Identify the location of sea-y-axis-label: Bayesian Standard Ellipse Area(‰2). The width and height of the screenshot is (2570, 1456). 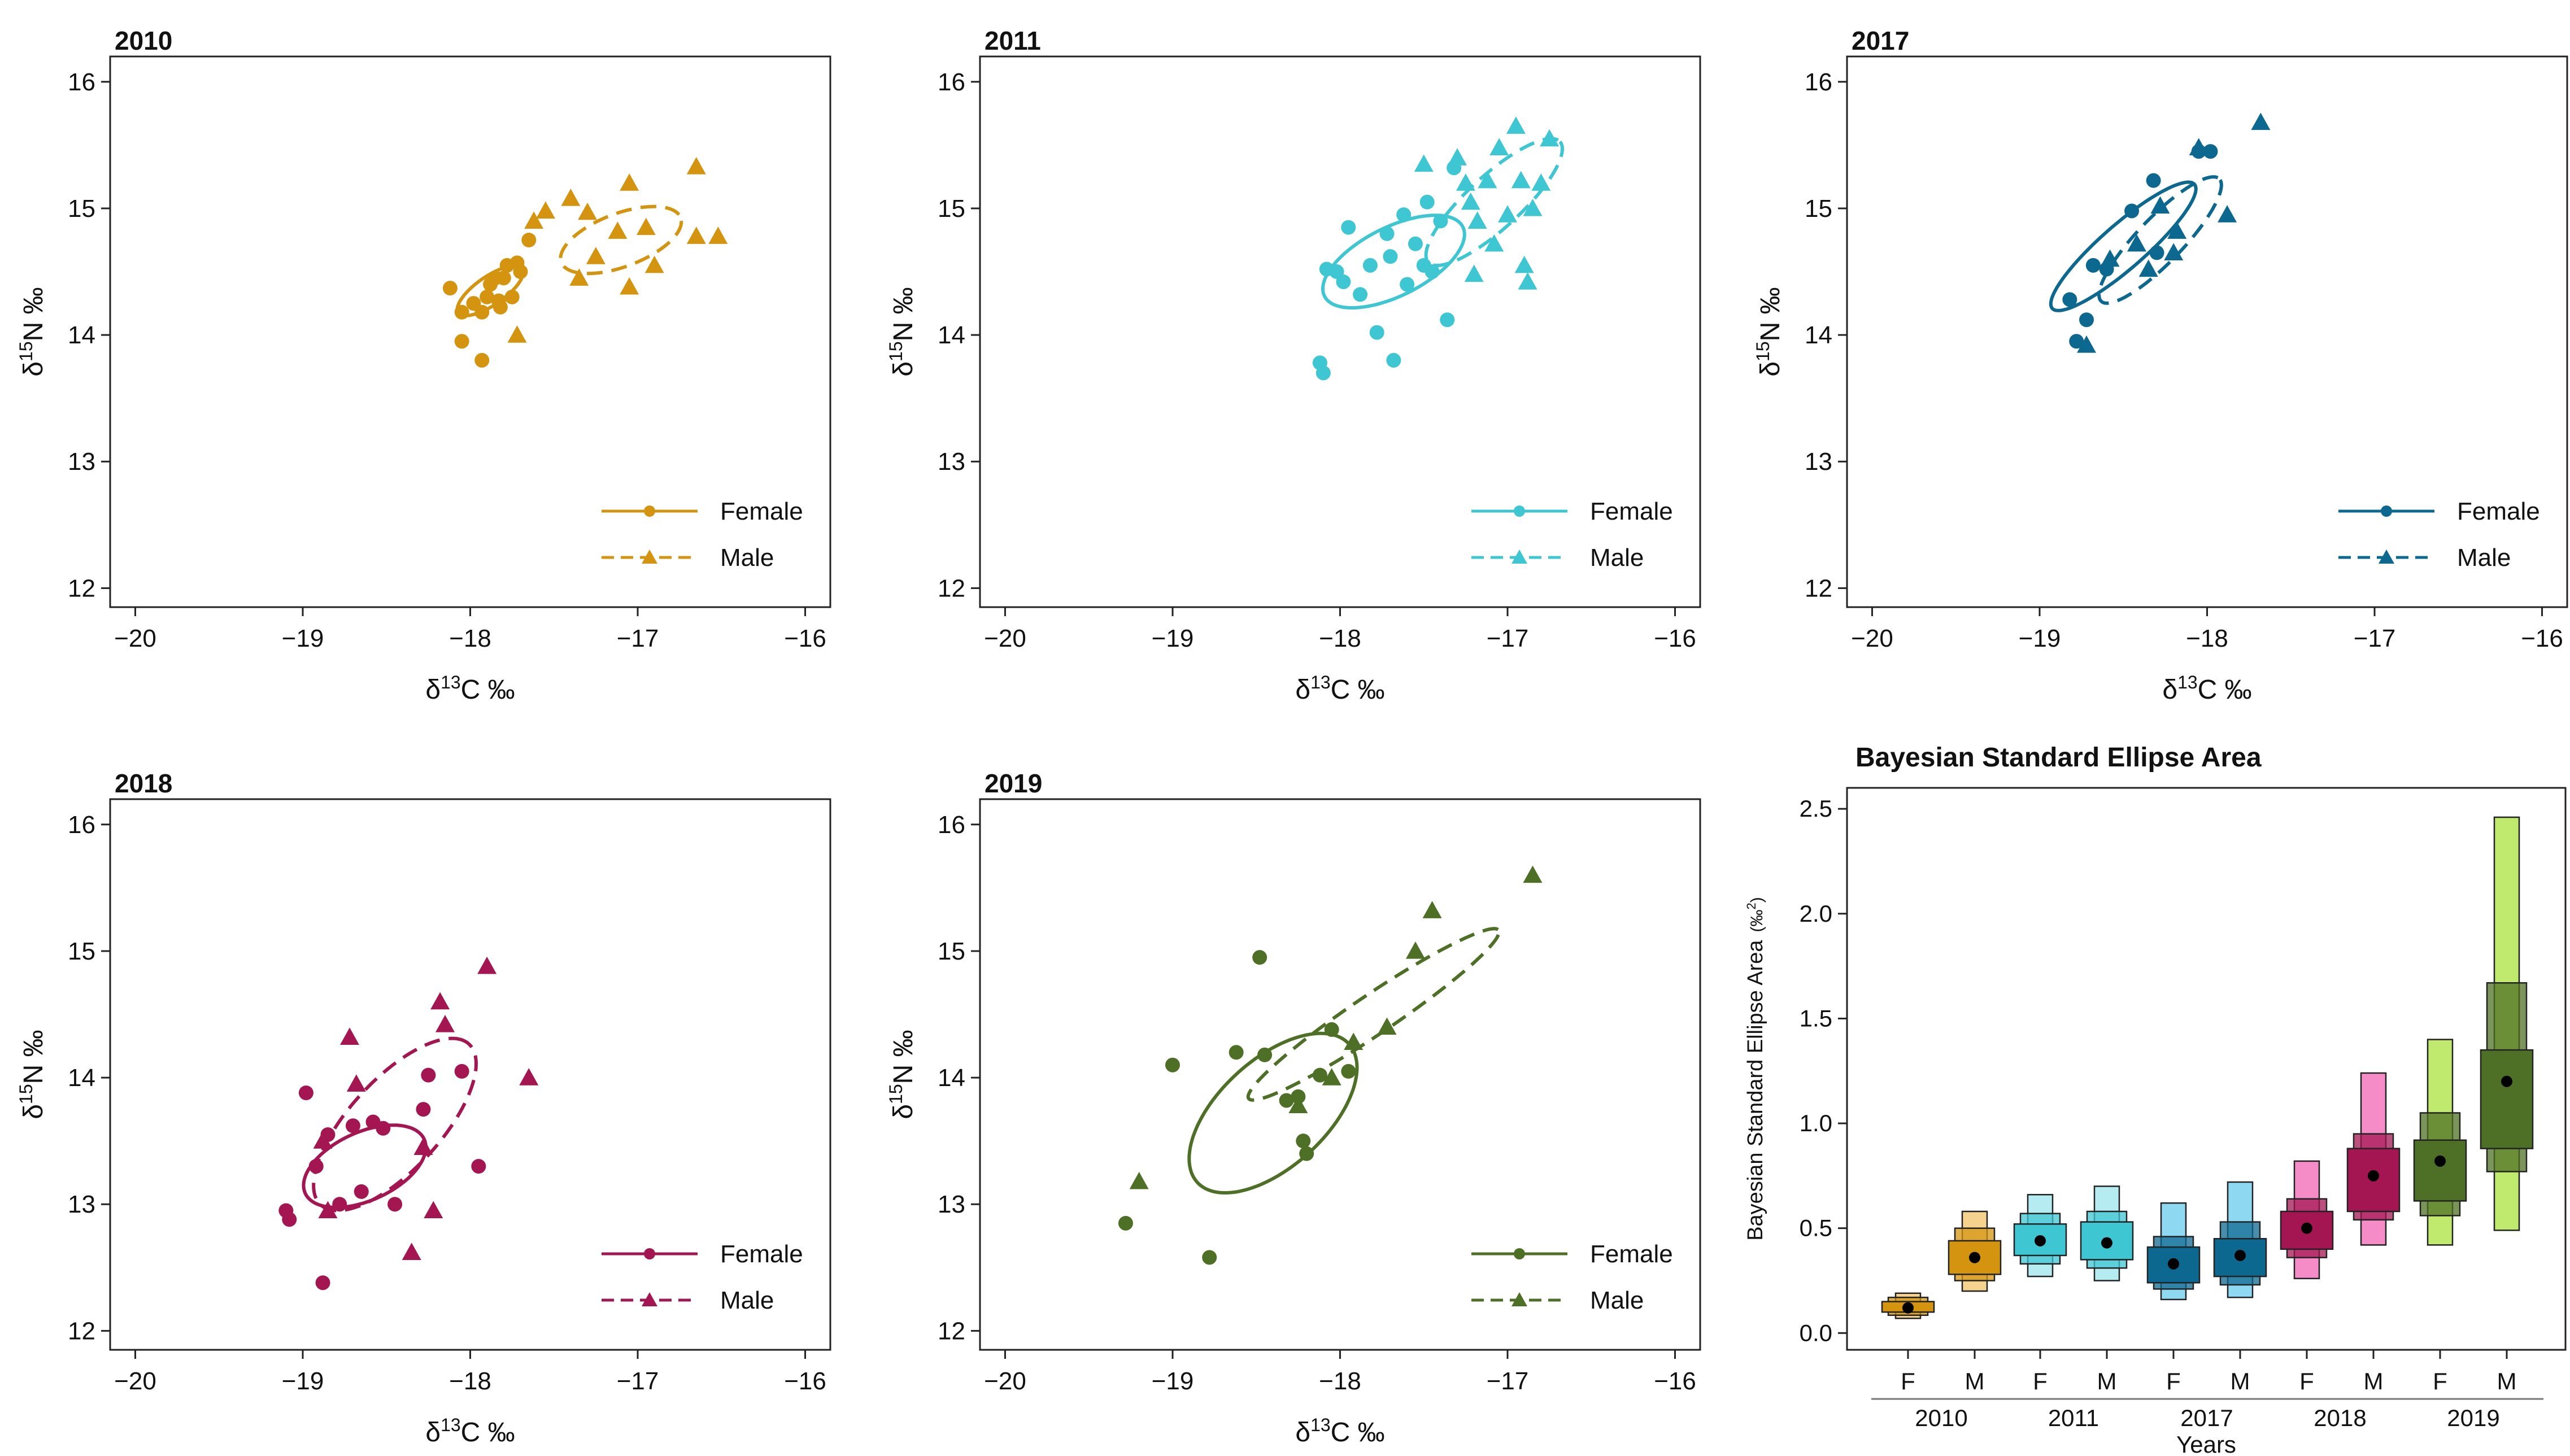
(1755, 1069).